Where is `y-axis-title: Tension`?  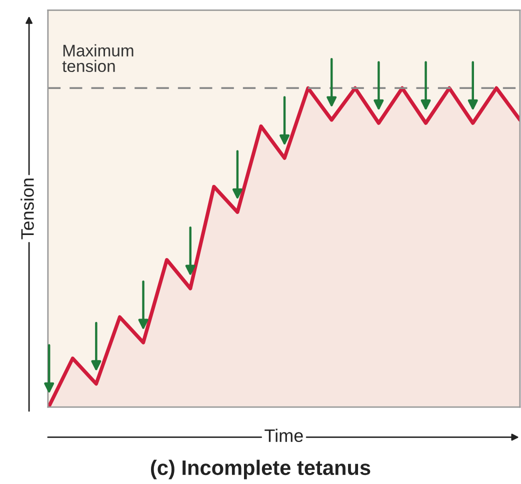 y-axis-title: Tension is located at coordinates (27, 209).